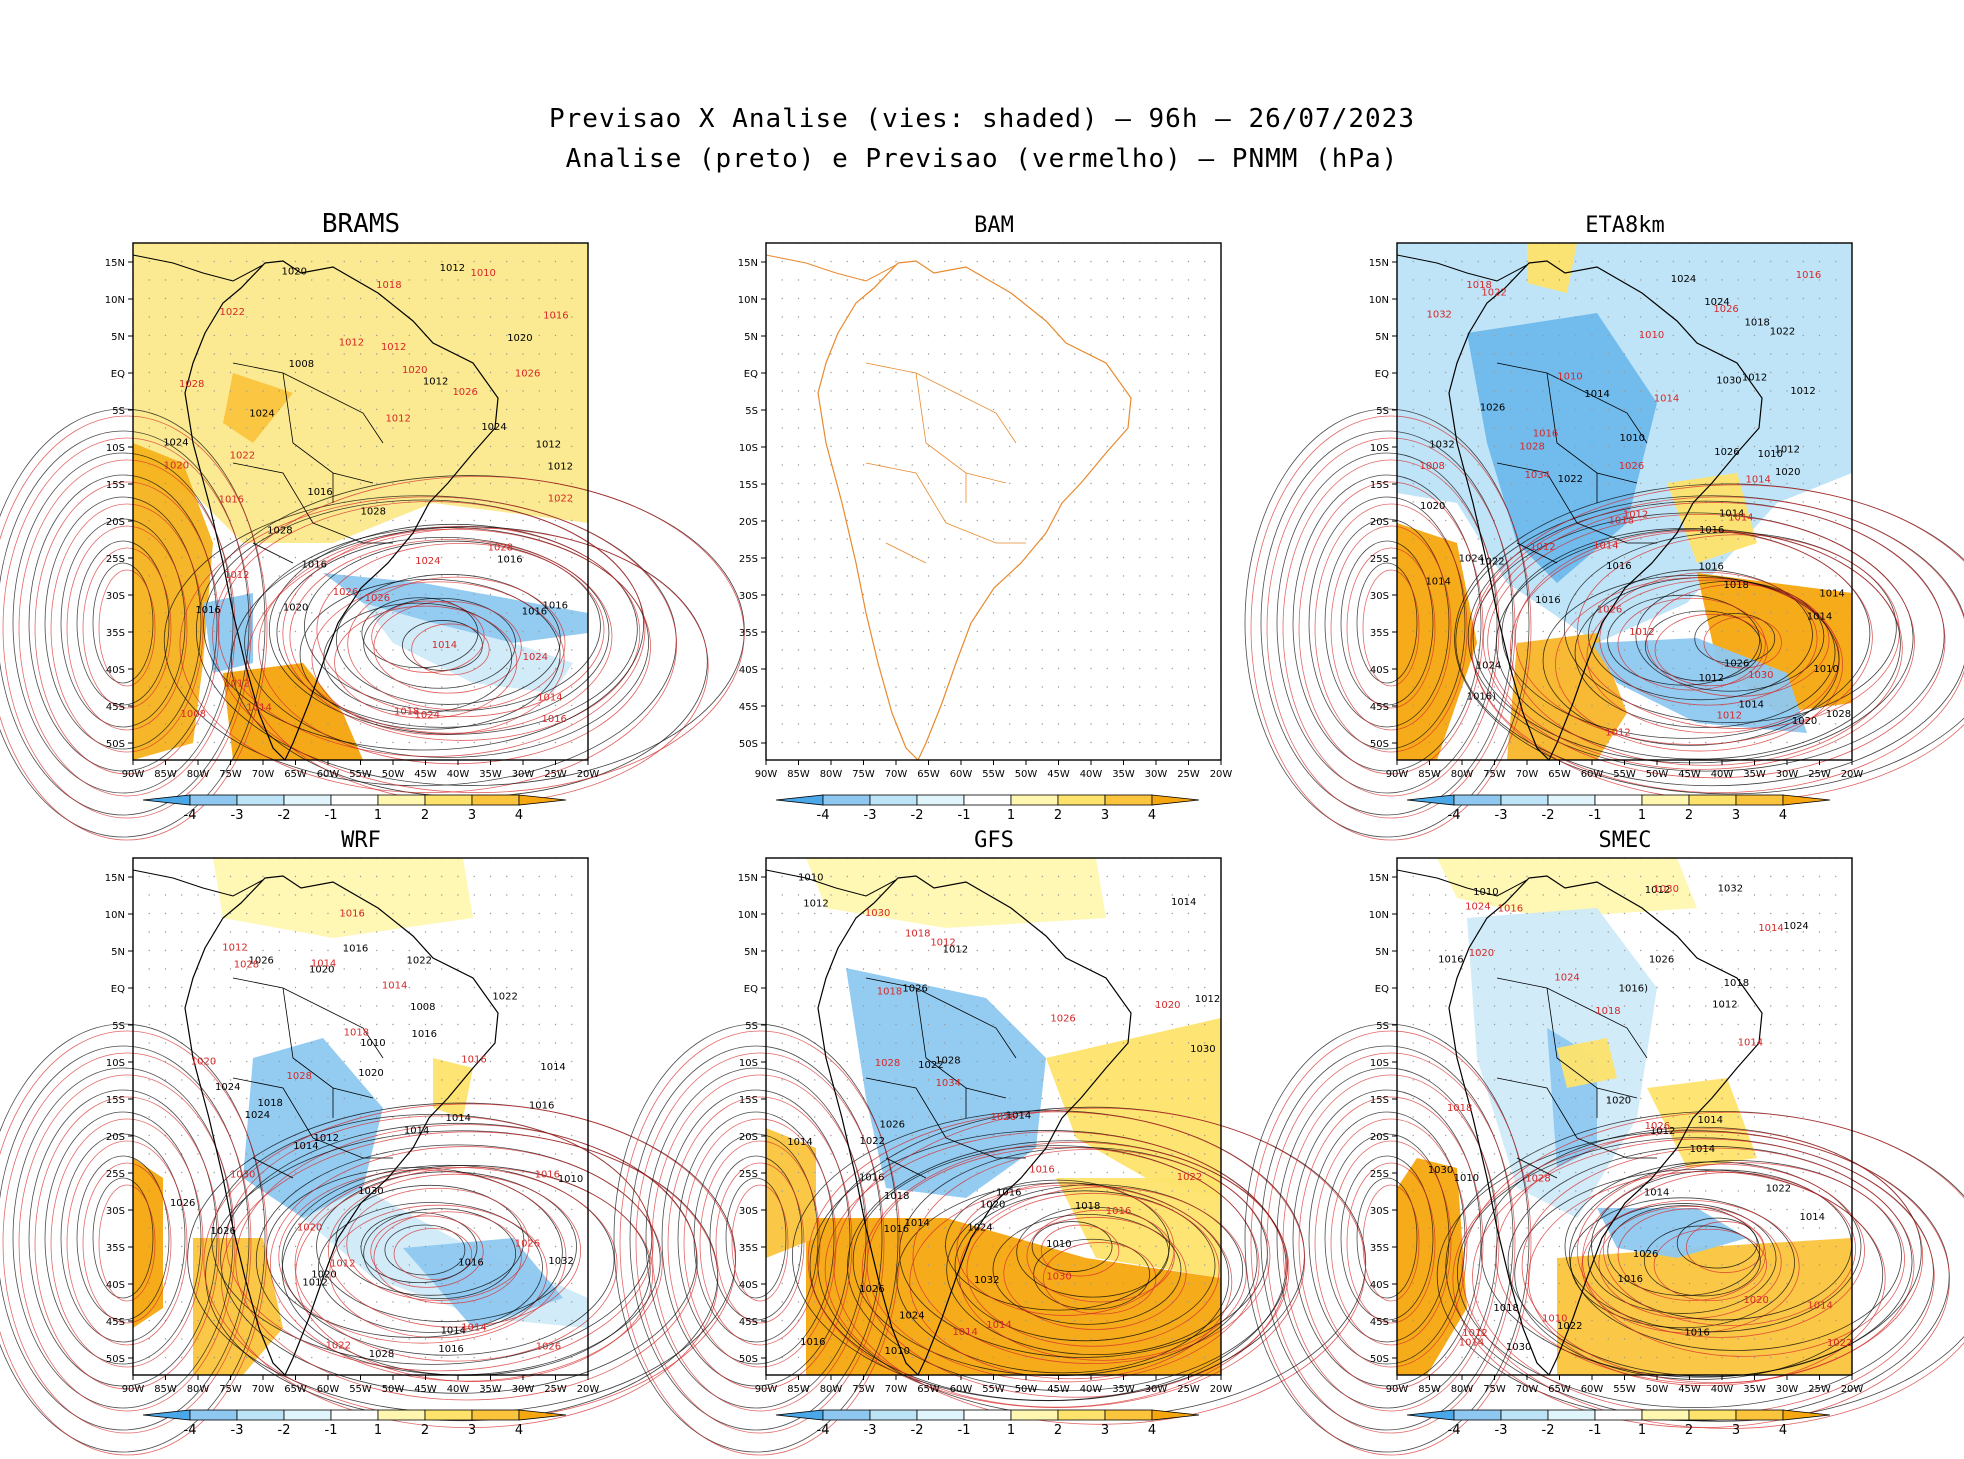  I want to click on colorbar-label: 3, so click(1736, 815).